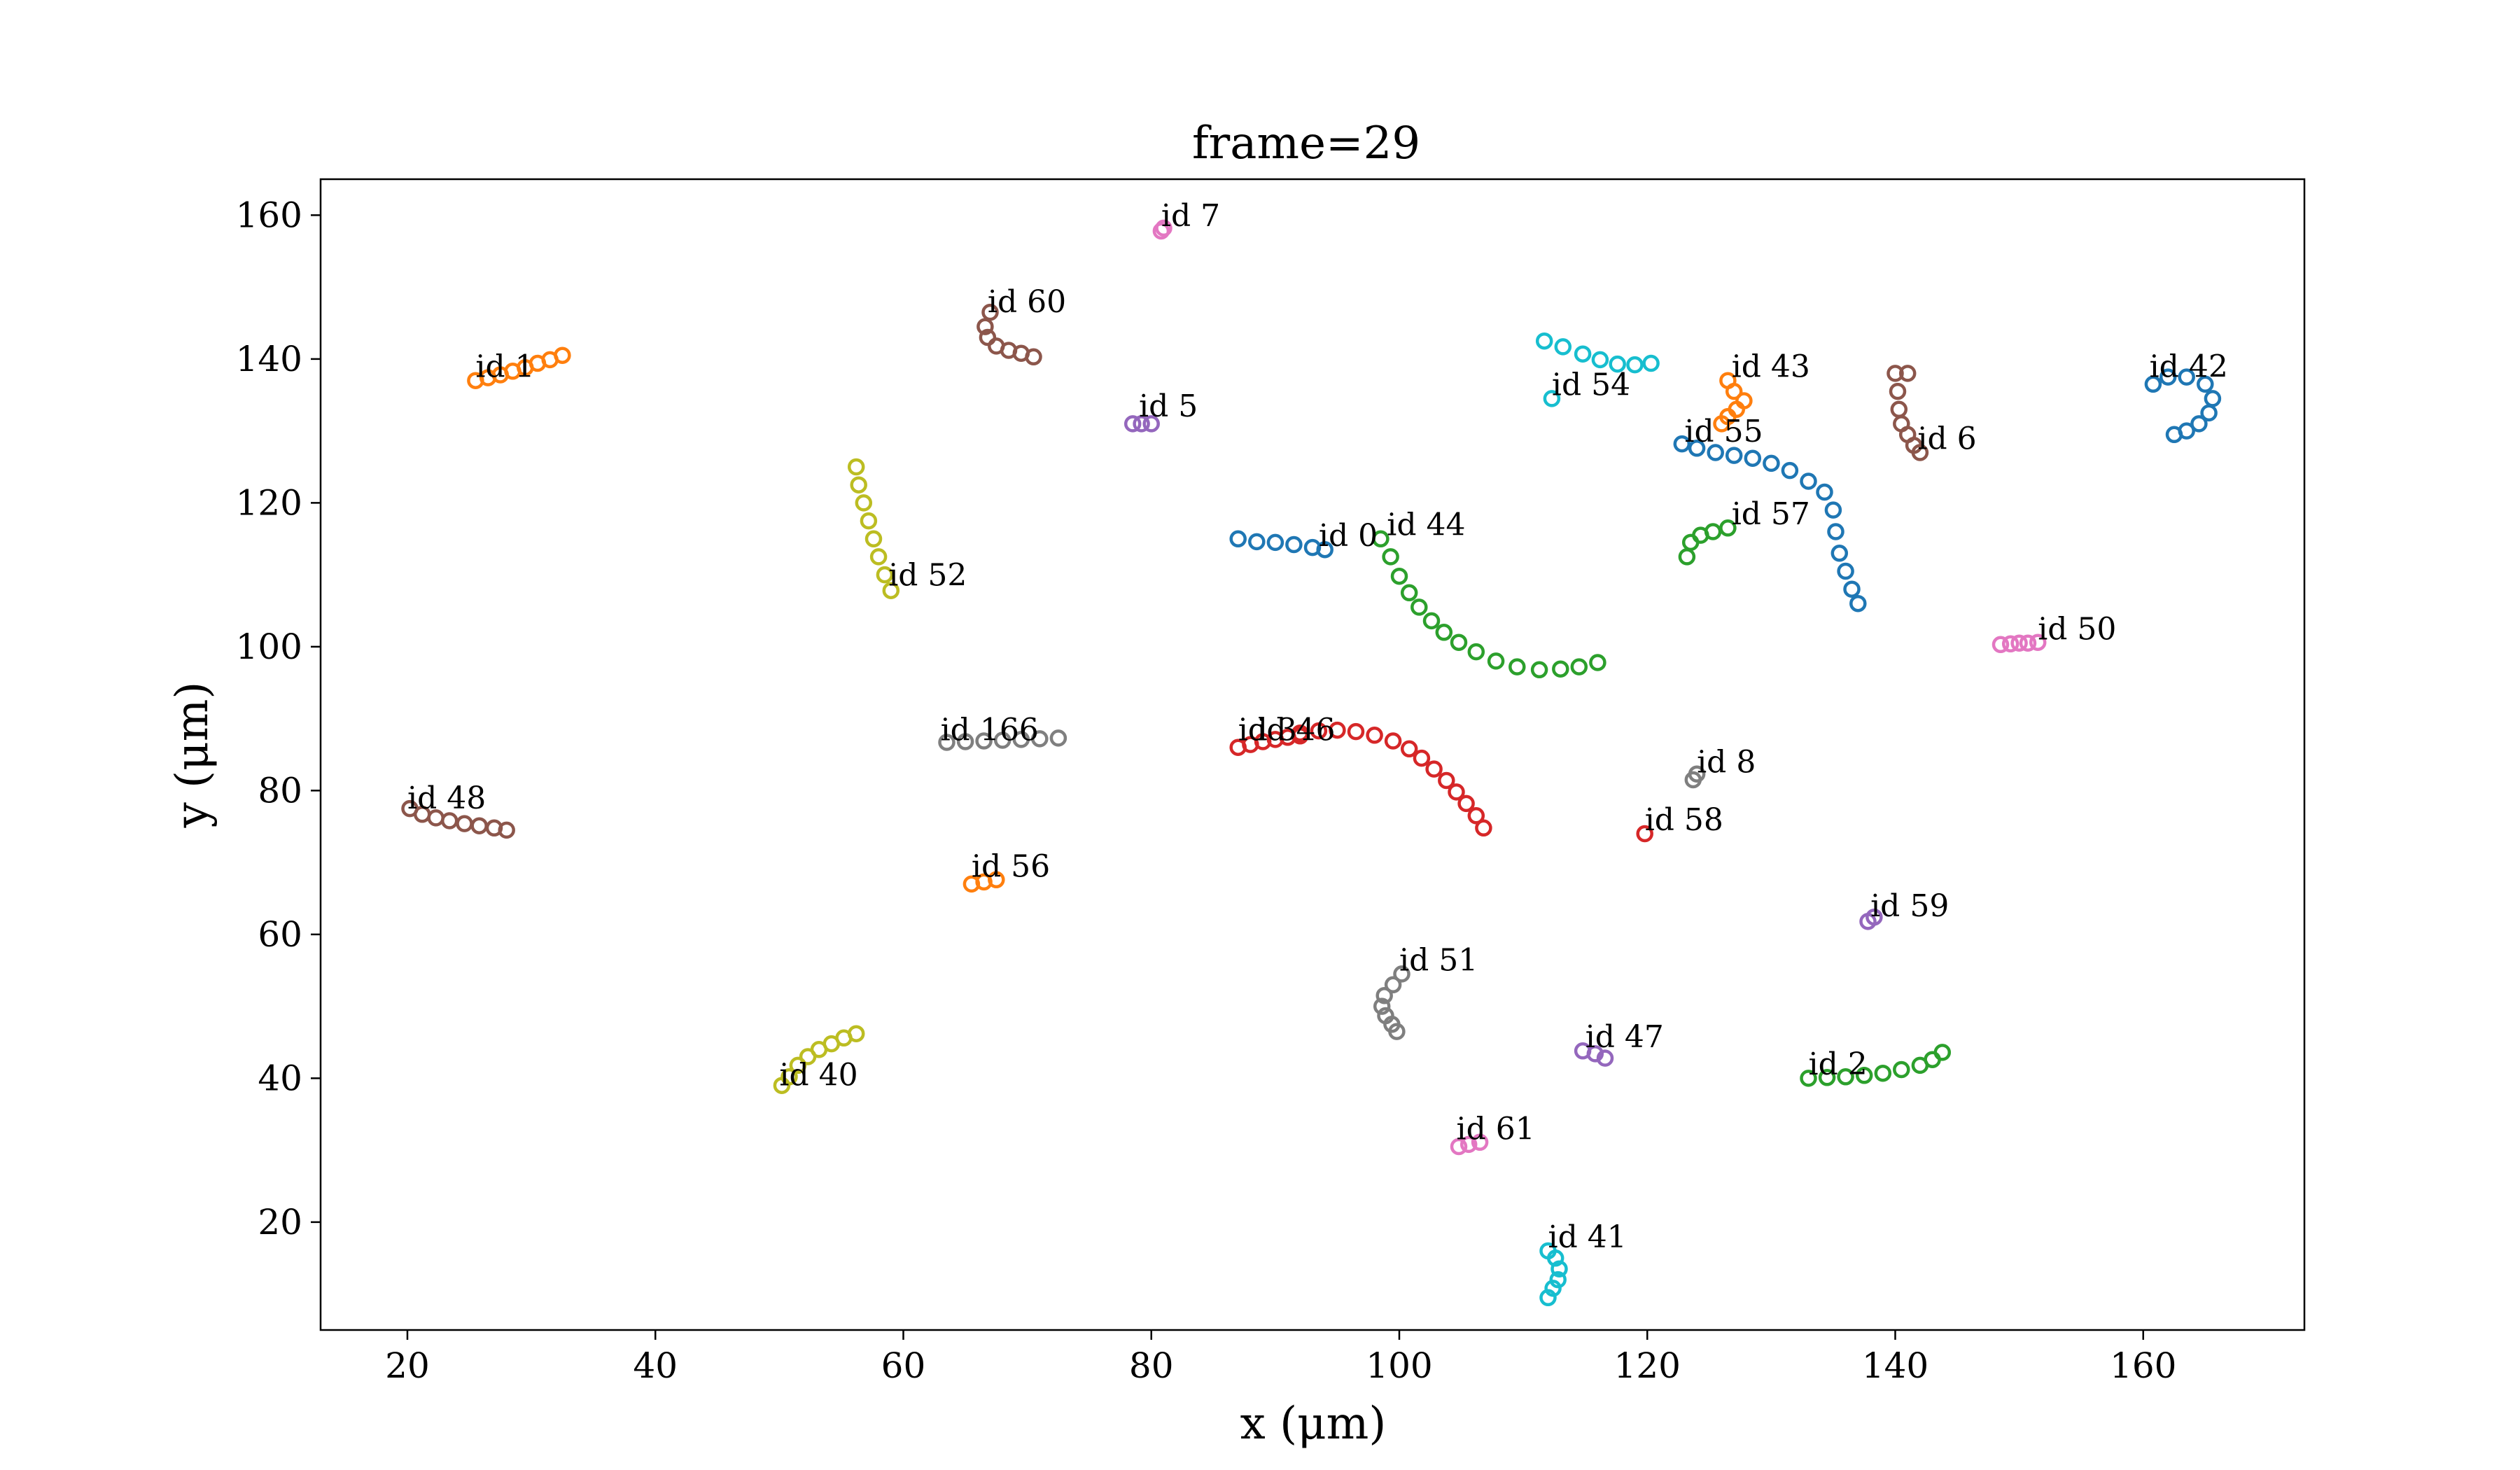 The image size is (2520, 1470). Describe the element at coordinates (280, 934) in the screenshot. I see `y-tick-label: 60` at that location.